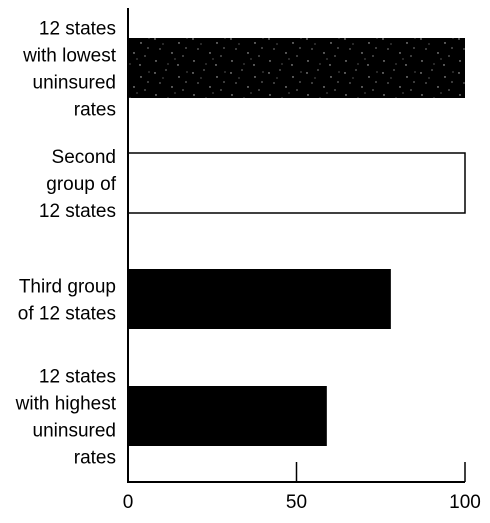  I want to click on category-label-line: with highest, so click(66, 404).